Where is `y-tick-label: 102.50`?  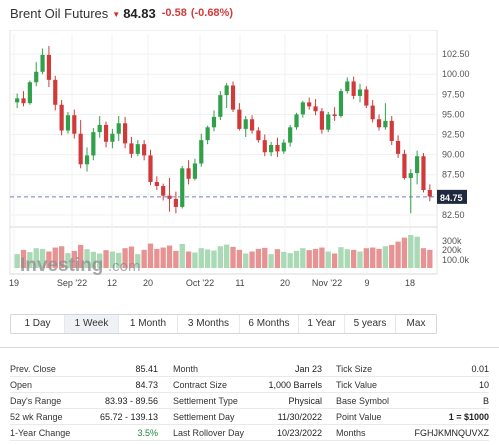
y-tick-label: 102.50 is located at coordinates (456, 54).